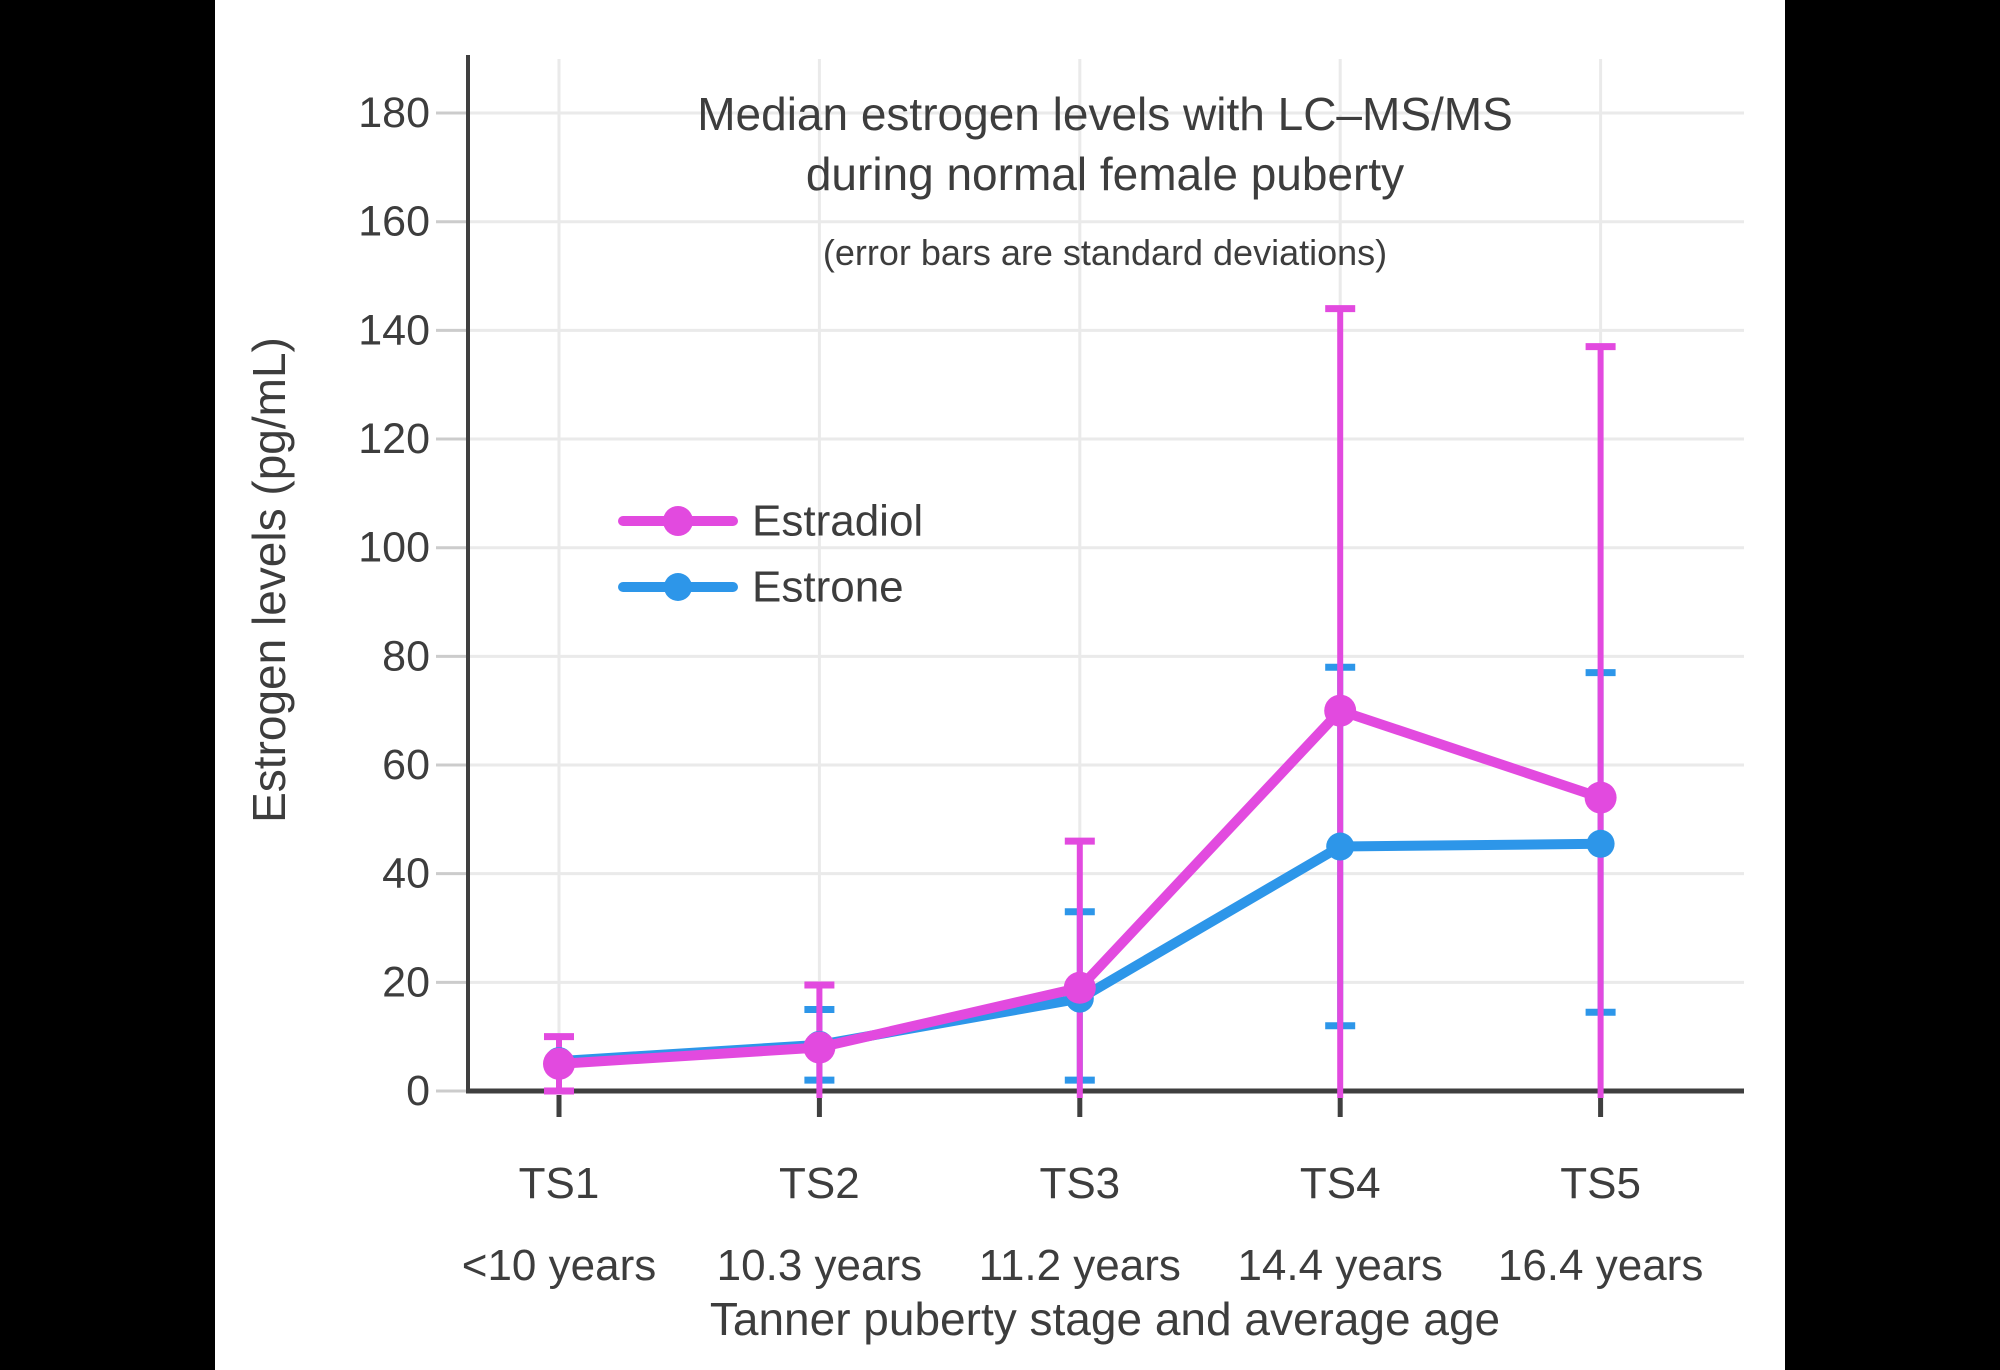 The image size is (2000, 1370). What do you see at coordinates (406, 656) in the screenshot?
I see `y-tick-label-80: 80` at bounding box center [406, 656].